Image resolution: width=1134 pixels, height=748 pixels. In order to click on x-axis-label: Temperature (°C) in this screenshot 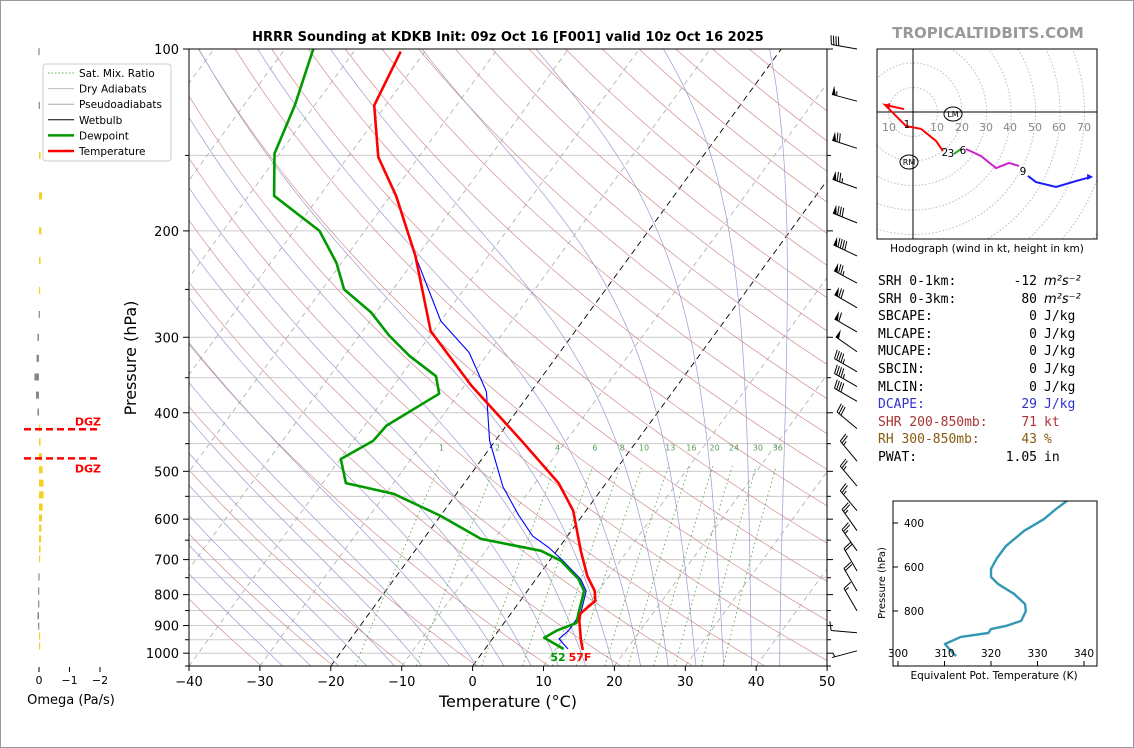, I will do `click(507, 701)`.